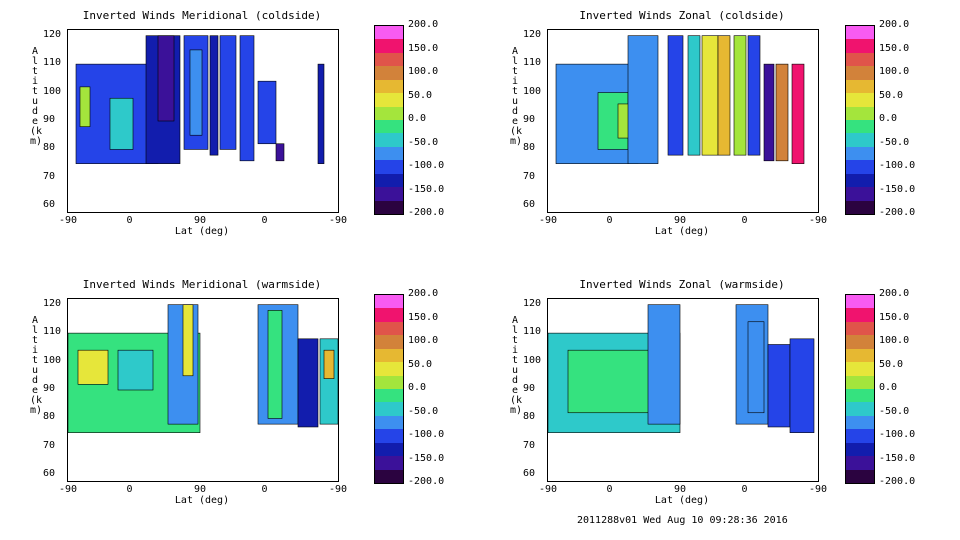  I want to click on chart4-y-tick-label: 70, so click(529, 445).